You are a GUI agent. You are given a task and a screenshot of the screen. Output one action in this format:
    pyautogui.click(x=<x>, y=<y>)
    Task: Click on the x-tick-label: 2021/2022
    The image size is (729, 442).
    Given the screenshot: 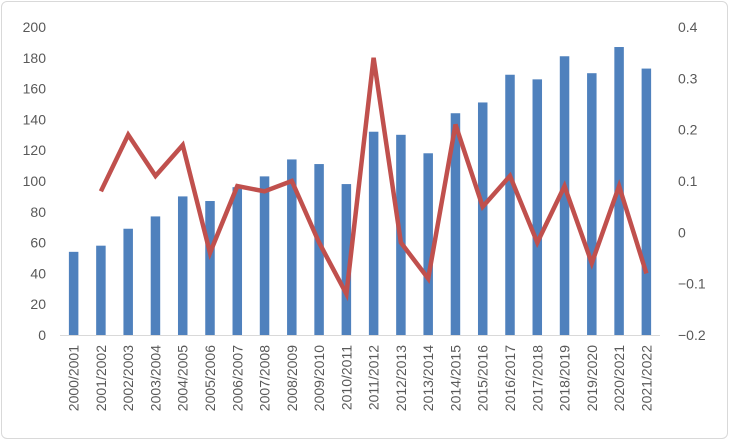 What is the action you would take?
    pyautogui.click(x=646, y=378)
    